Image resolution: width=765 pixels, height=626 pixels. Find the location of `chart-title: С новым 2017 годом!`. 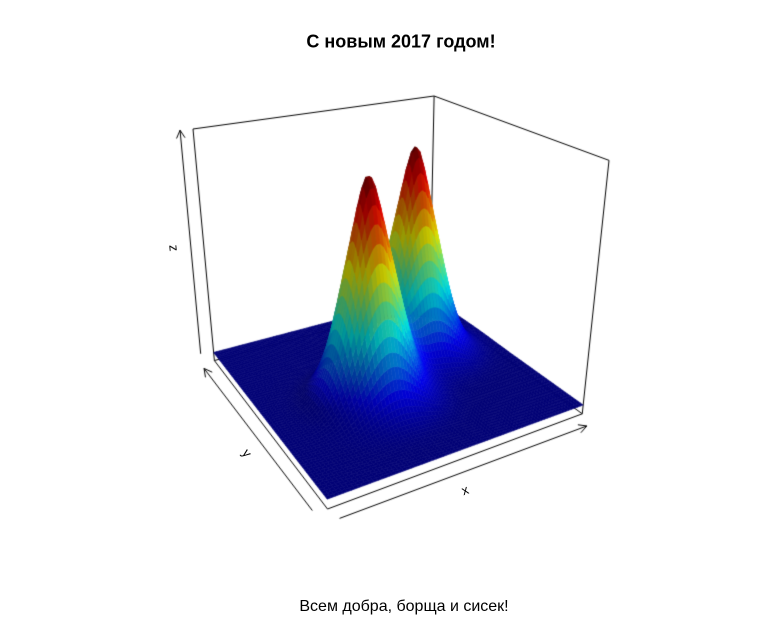

chart-title: С новым 2017 годом! is located at coordinates (401, 41).